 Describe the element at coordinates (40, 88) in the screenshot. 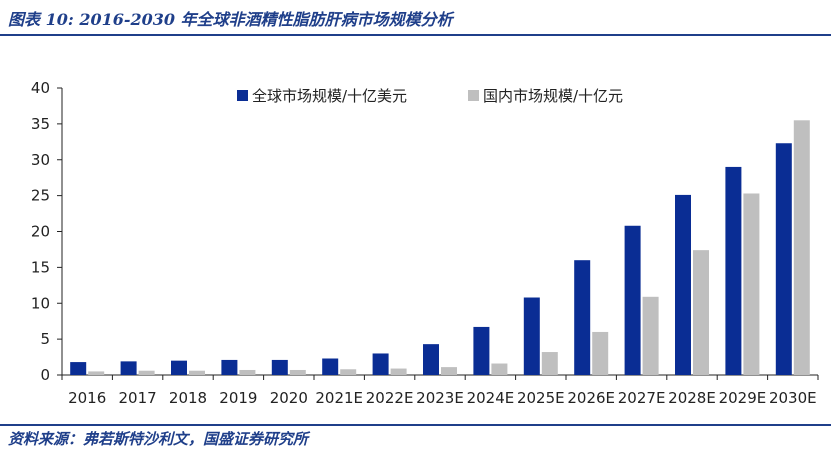

I see `y-tick-label: 40` at that location.